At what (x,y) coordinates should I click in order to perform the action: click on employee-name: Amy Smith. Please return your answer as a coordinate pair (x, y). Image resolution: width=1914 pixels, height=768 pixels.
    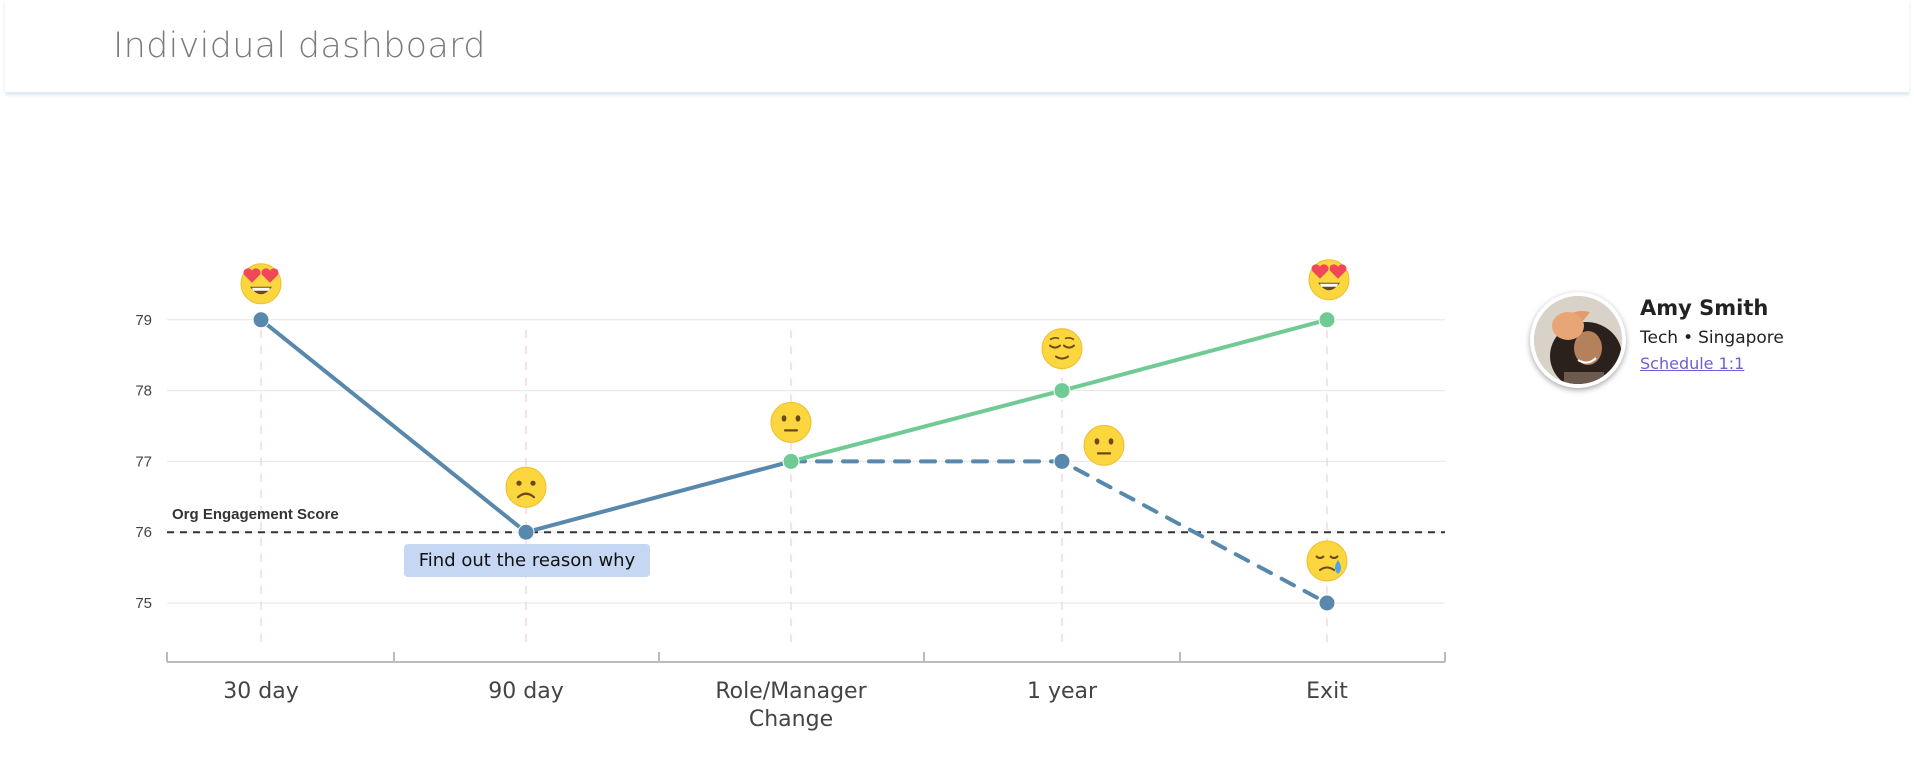
    Looking at the image, I should click on (1704, 308).